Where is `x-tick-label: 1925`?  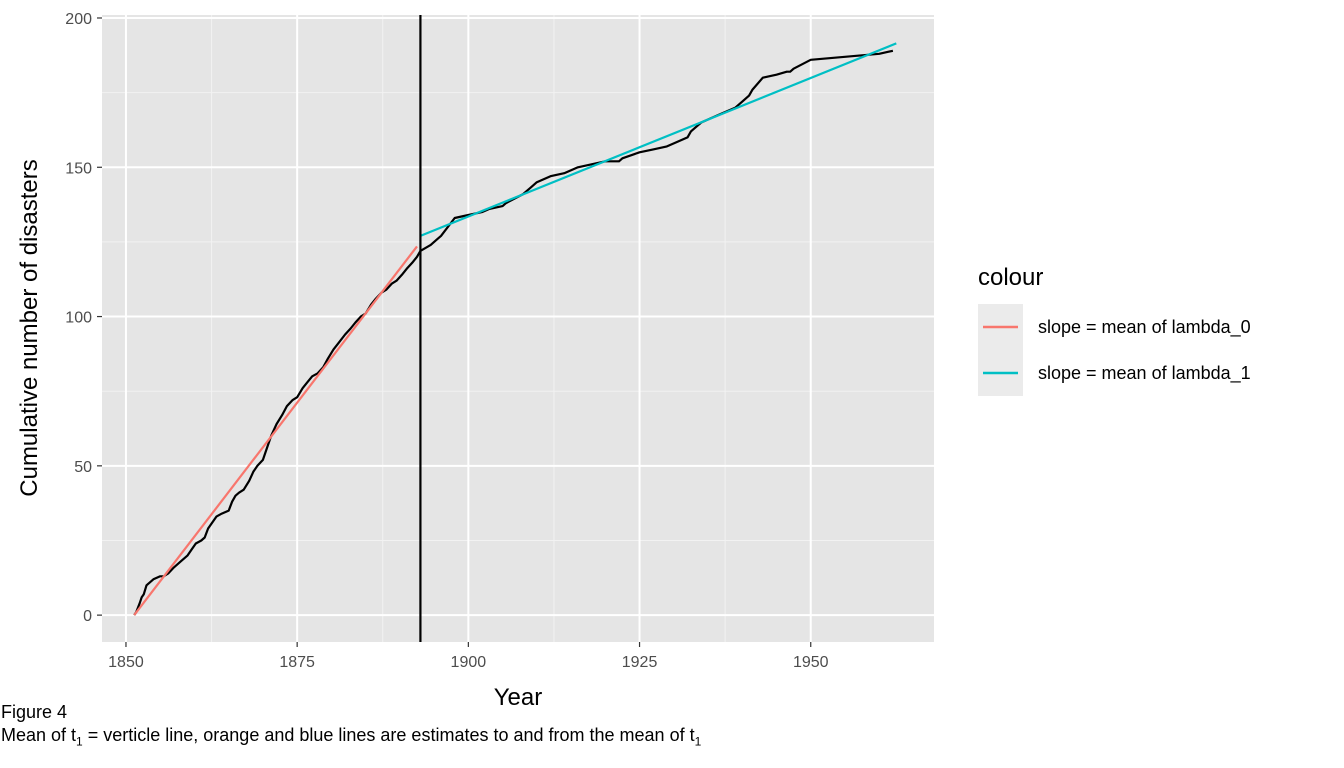
x-tick-label: 1925 is located at coordinates (640, 662).